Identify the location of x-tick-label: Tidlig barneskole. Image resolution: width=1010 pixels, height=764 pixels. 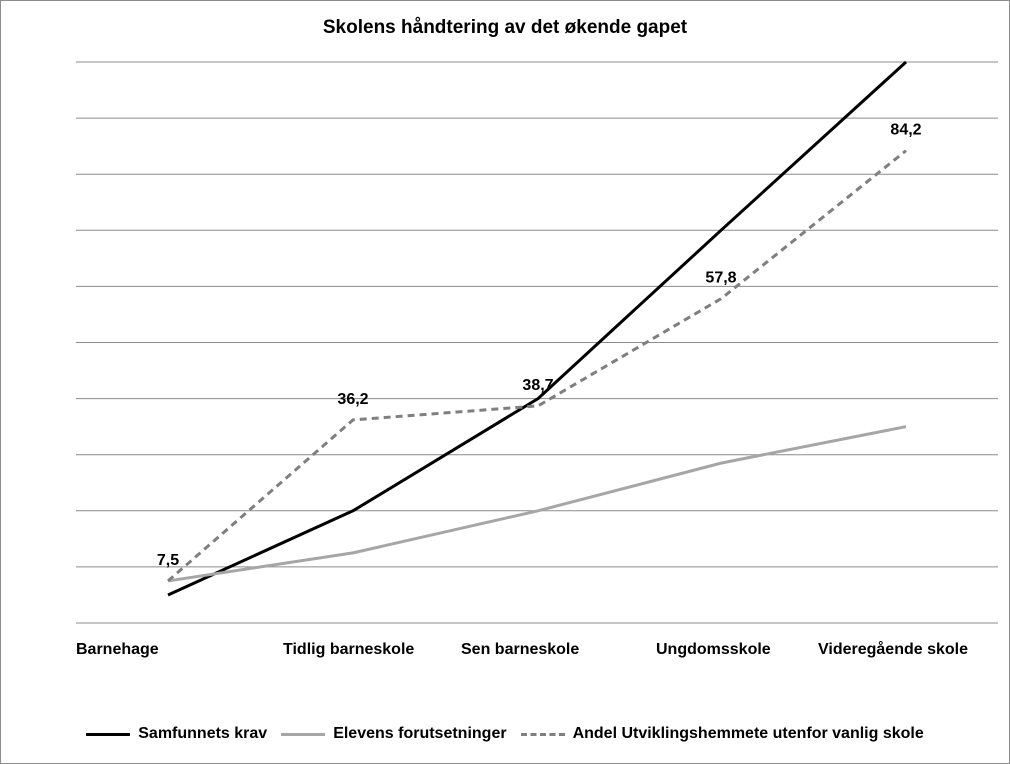
(348, 649).